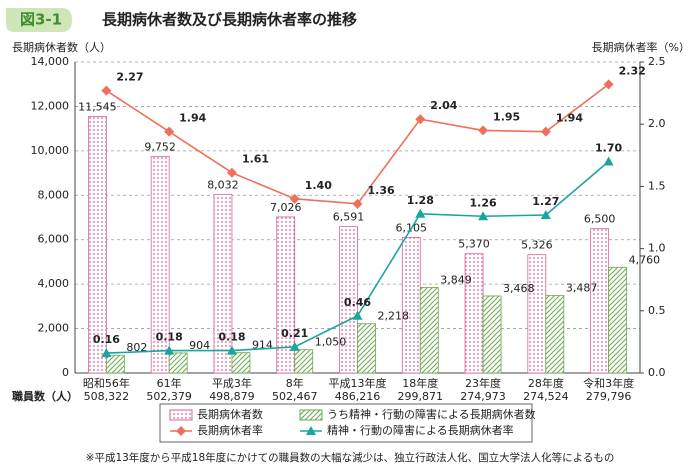  I want to click on staff-count: 274,524, so click(546, 396).